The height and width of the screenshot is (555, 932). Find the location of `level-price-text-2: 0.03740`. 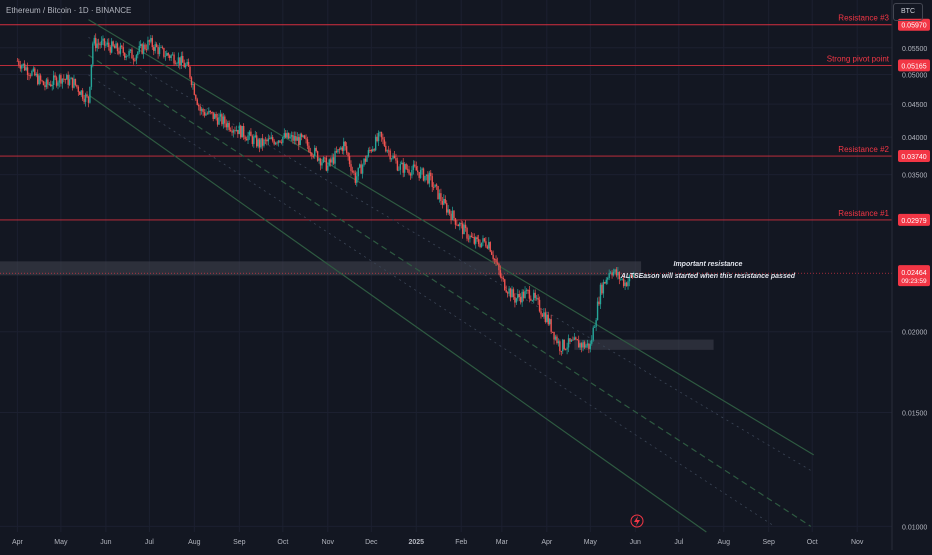

level-price-text-2: 0.03740 is located at coordinates (913, 157).